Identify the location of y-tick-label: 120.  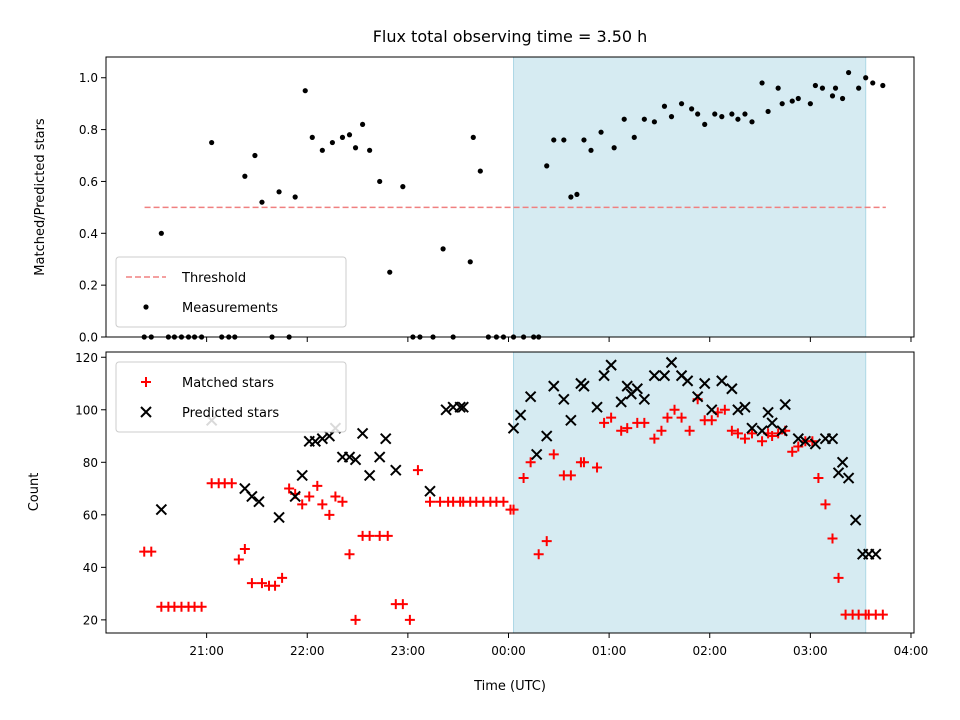
(86, 358).